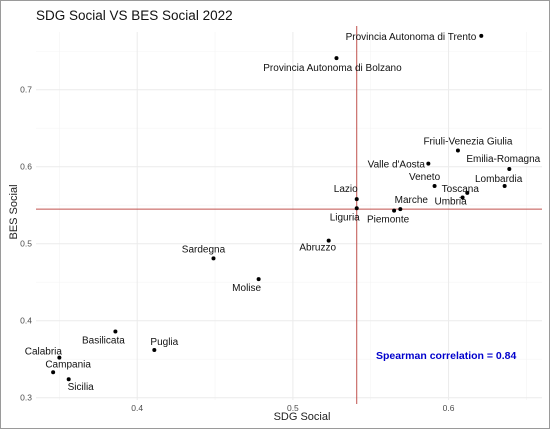 The width and height of the screenshot is (550, 429). I want to click on point-friuli-venezia-giulia, so click(457, 150).